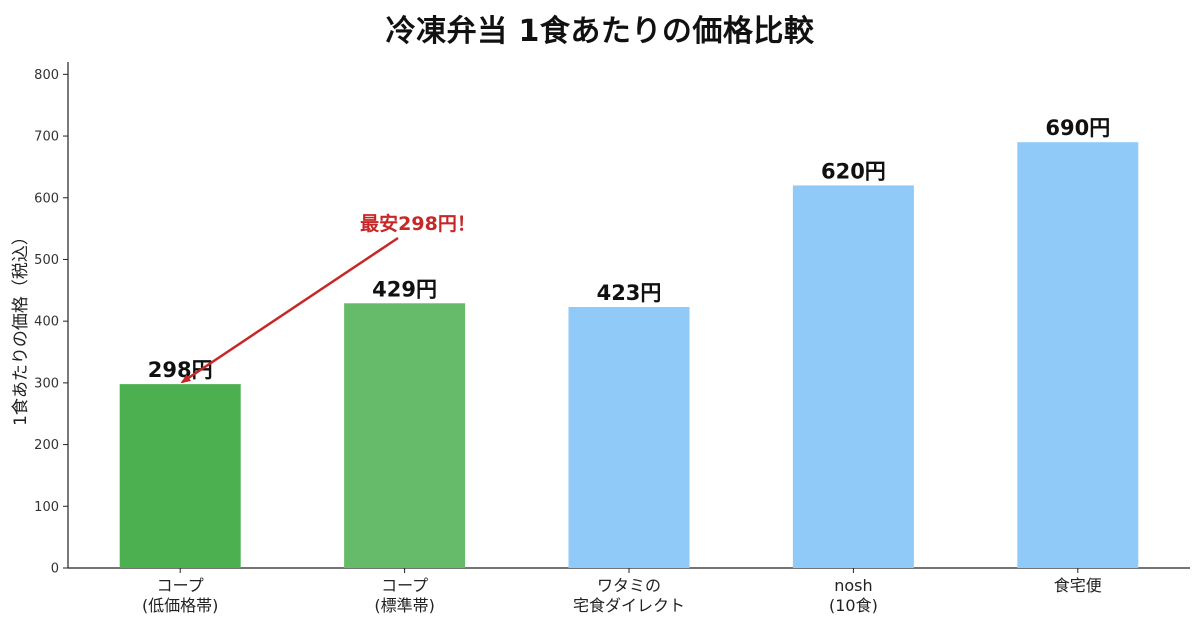  Describe the element at coordinates (404, 605) in the screenshot. I see `x-tick-label: (標準帯)` at that location.